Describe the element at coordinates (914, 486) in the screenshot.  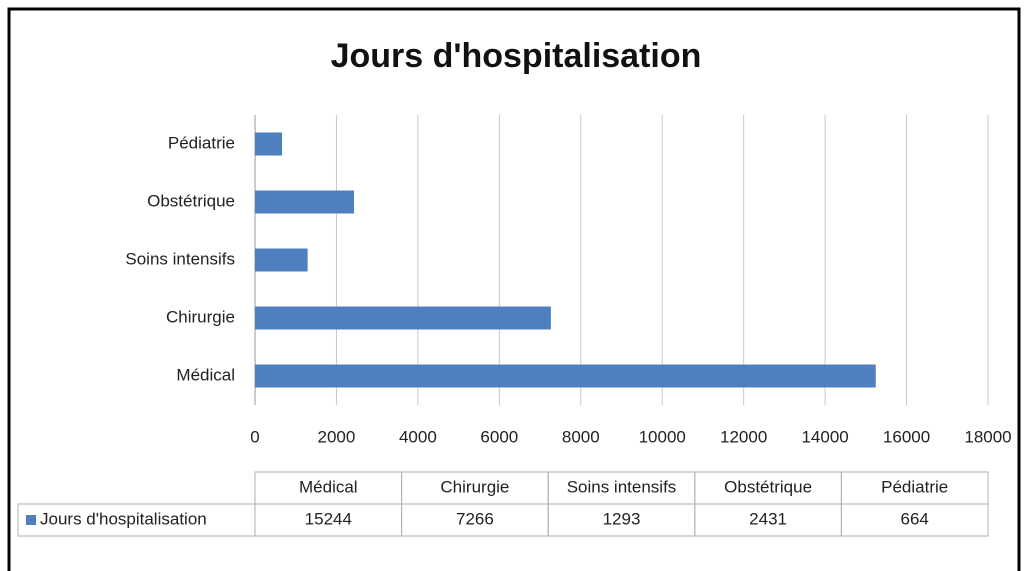
I see `table-header: Pédiatrie` at that location.